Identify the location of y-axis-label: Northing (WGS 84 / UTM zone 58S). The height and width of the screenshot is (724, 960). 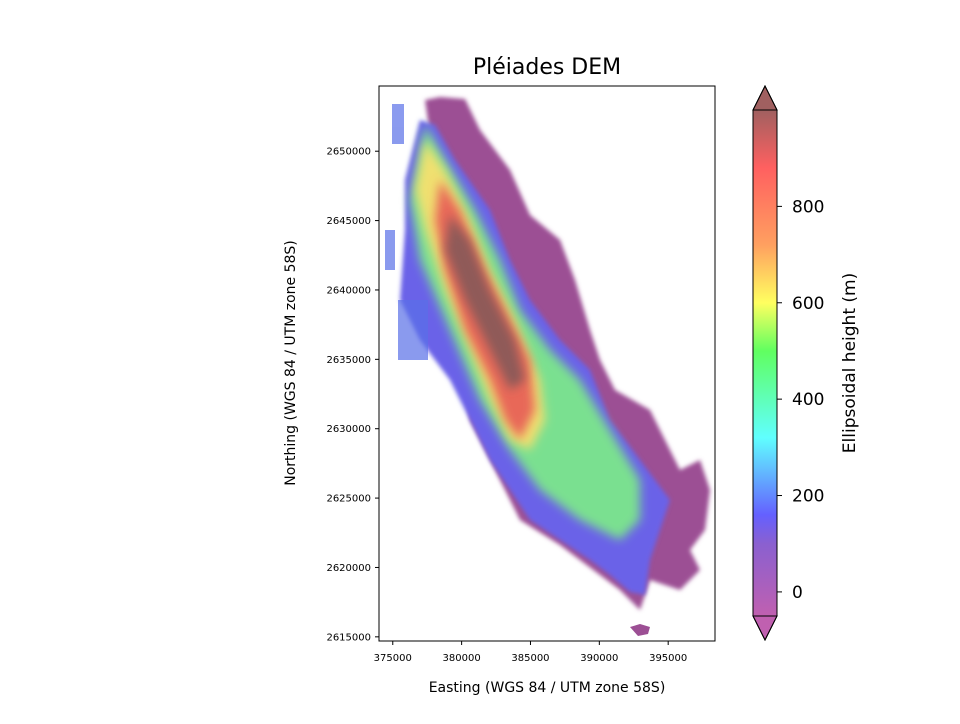
(291, 363).